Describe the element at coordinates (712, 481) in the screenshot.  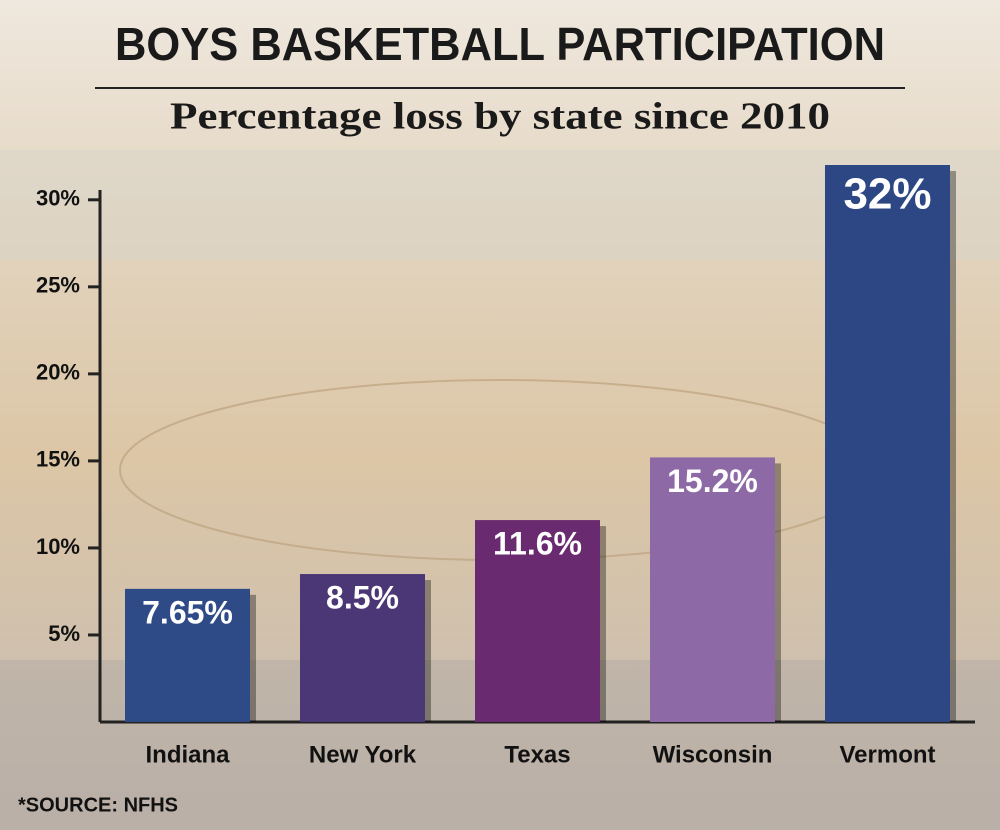
I see `value-label: 15.2%` at that location.